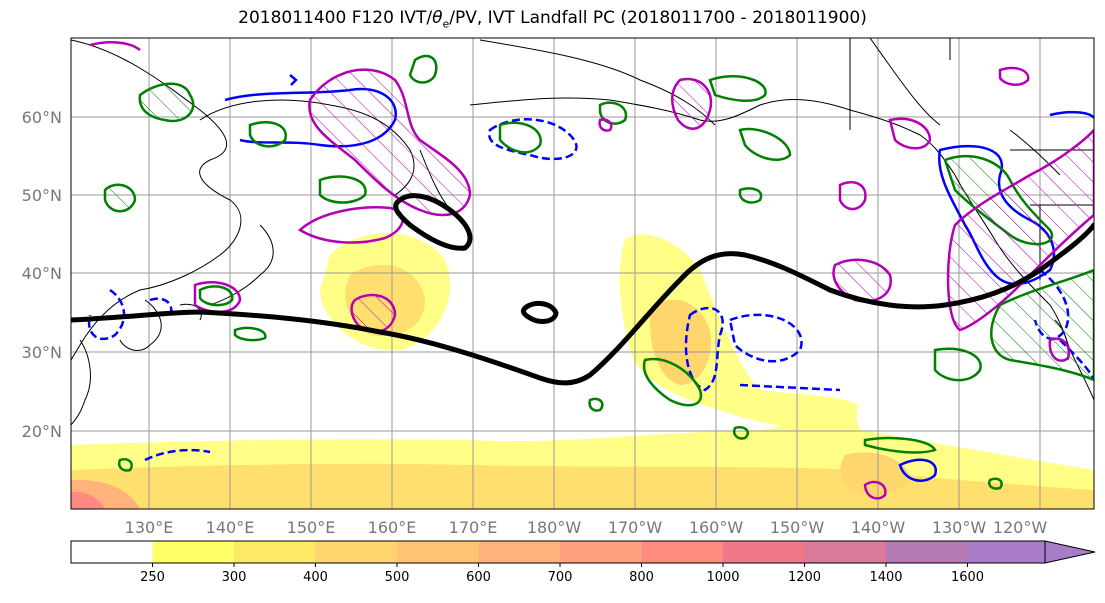 This screenshot has width=1105, height=603. I want to click on colorbar: 250 300 400 500 600 700 800 1000 1200 1400 1600, so click(583, 562).